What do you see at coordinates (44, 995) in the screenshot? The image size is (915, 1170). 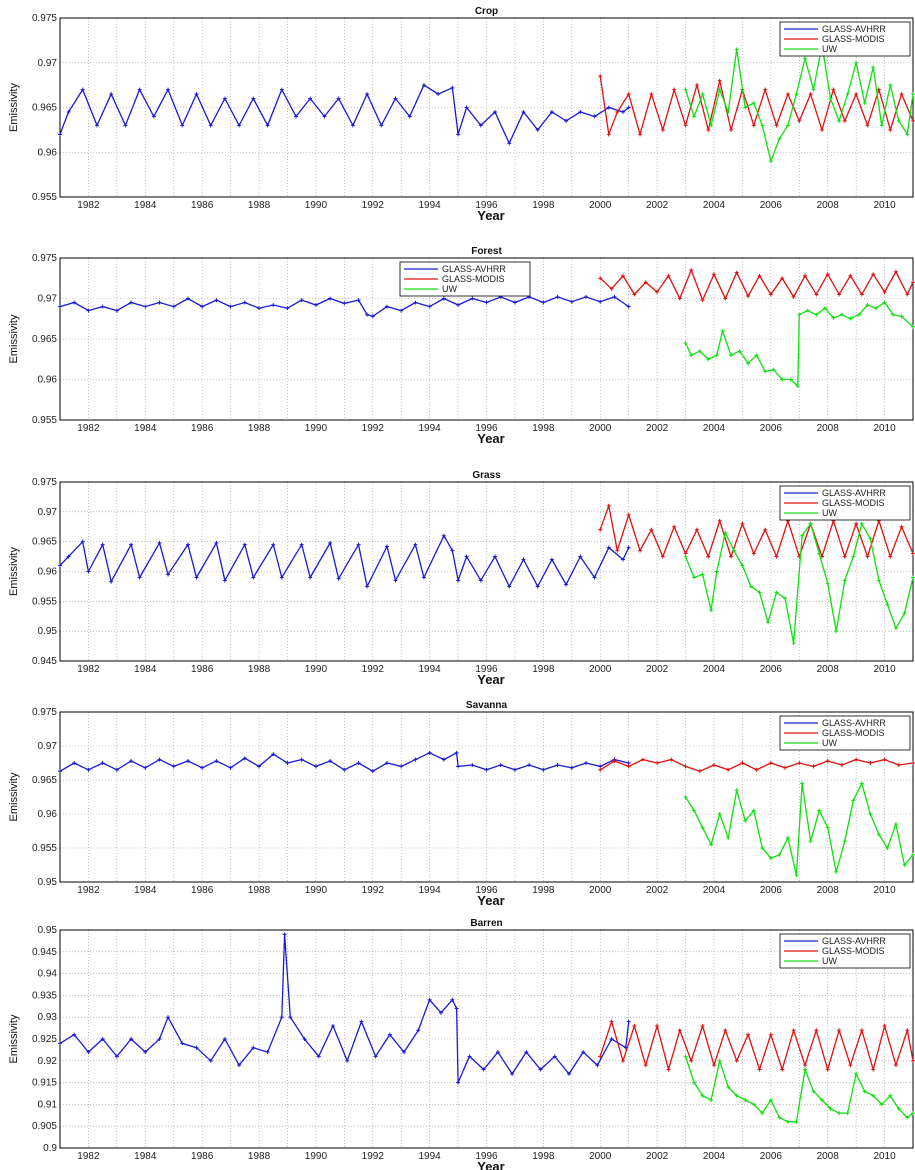 I see `y-tick-label: 0.935` at bounding box center [44, 995].